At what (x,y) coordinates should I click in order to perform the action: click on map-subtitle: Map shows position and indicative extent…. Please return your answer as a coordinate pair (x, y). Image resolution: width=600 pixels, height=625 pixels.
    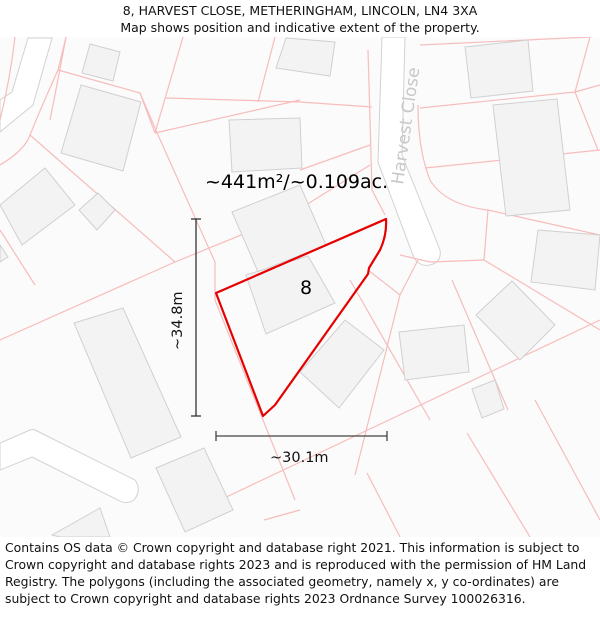
    Looking at the image, I should click on (300, 27).